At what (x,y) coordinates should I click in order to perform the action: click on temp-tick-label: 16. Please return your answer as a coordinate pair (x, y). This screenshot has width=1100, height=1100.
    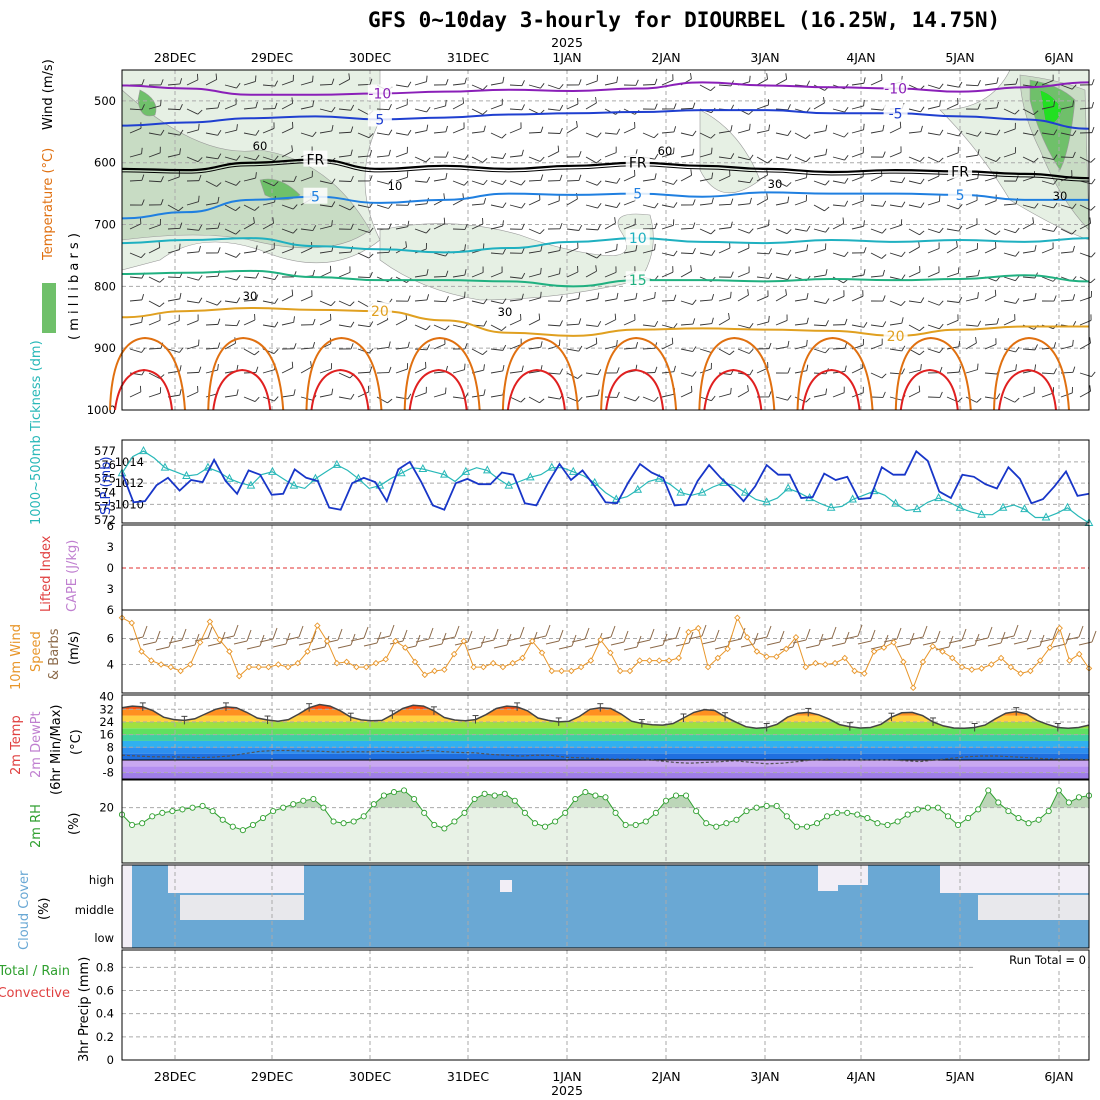
    Looking at the image, I should click on (106, 735).